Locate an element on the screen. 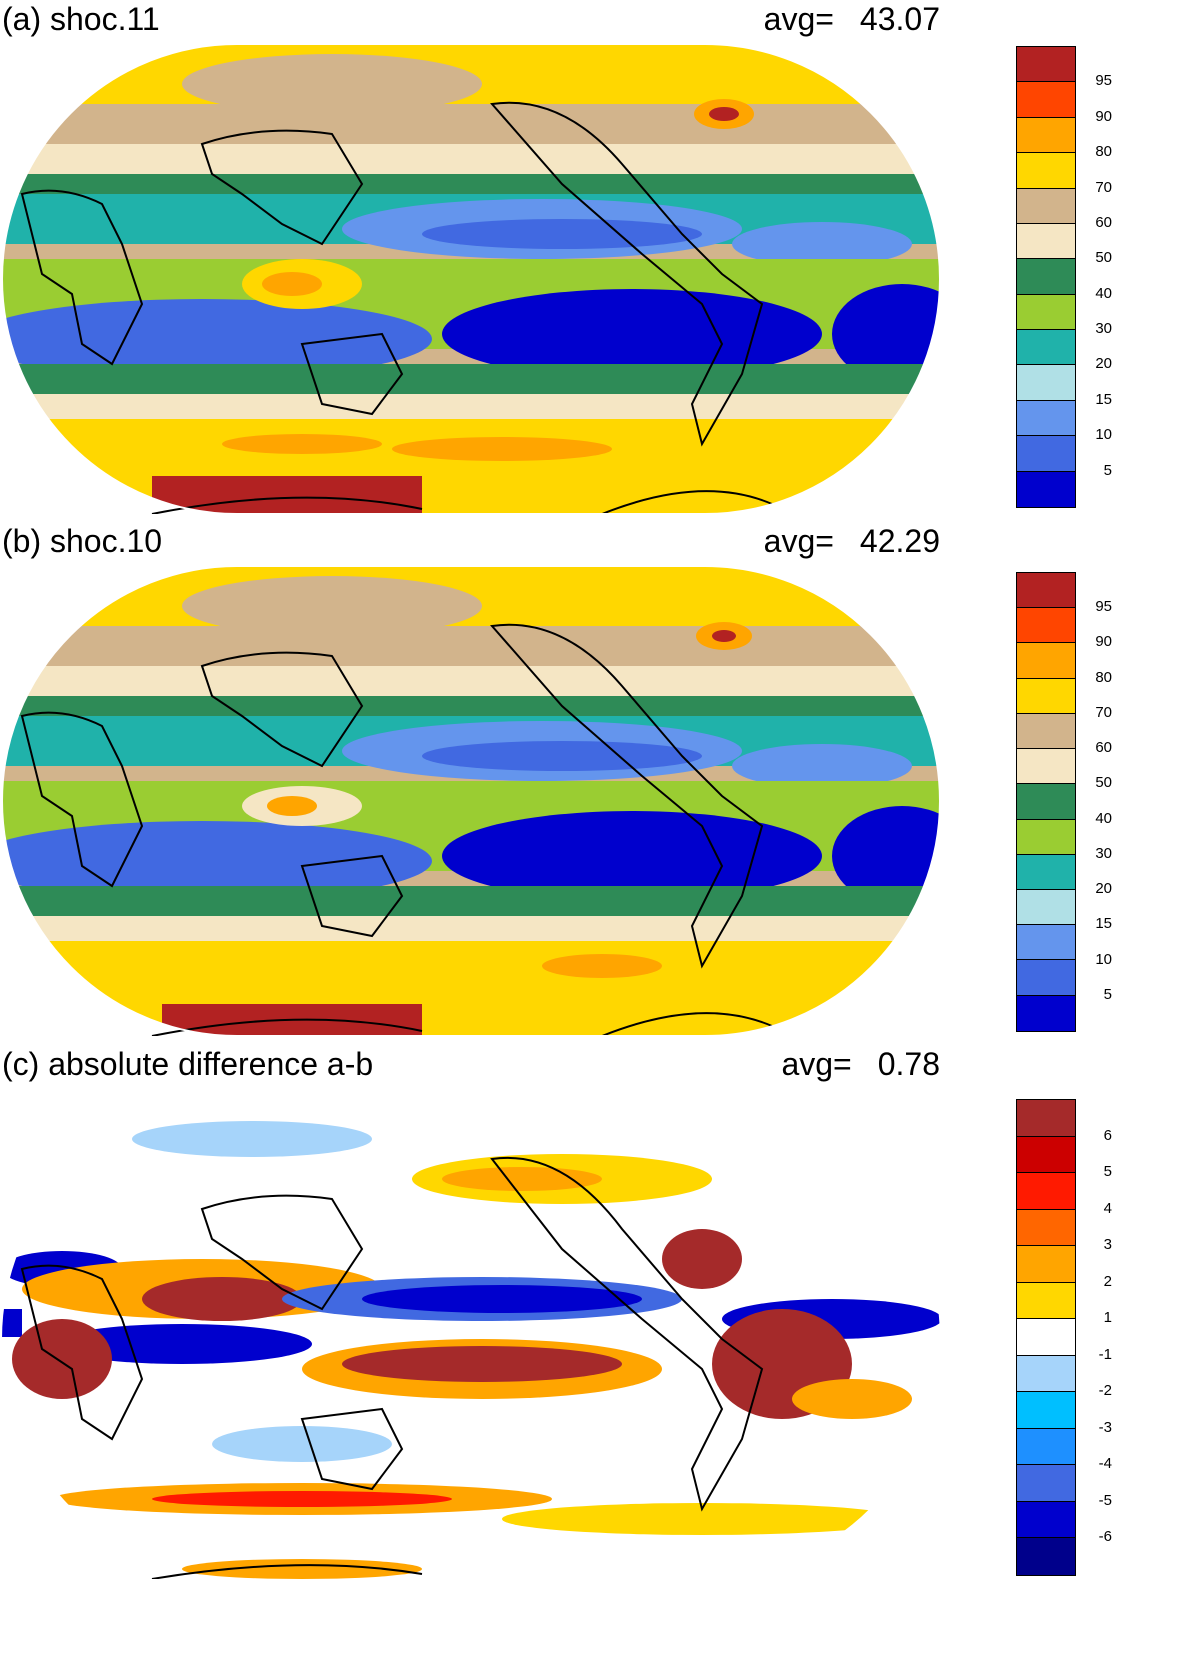 The width and height of the screenshot is (1183, 1677). colorbar-tick-label: 1 is located at coordinates (1107, 1318).